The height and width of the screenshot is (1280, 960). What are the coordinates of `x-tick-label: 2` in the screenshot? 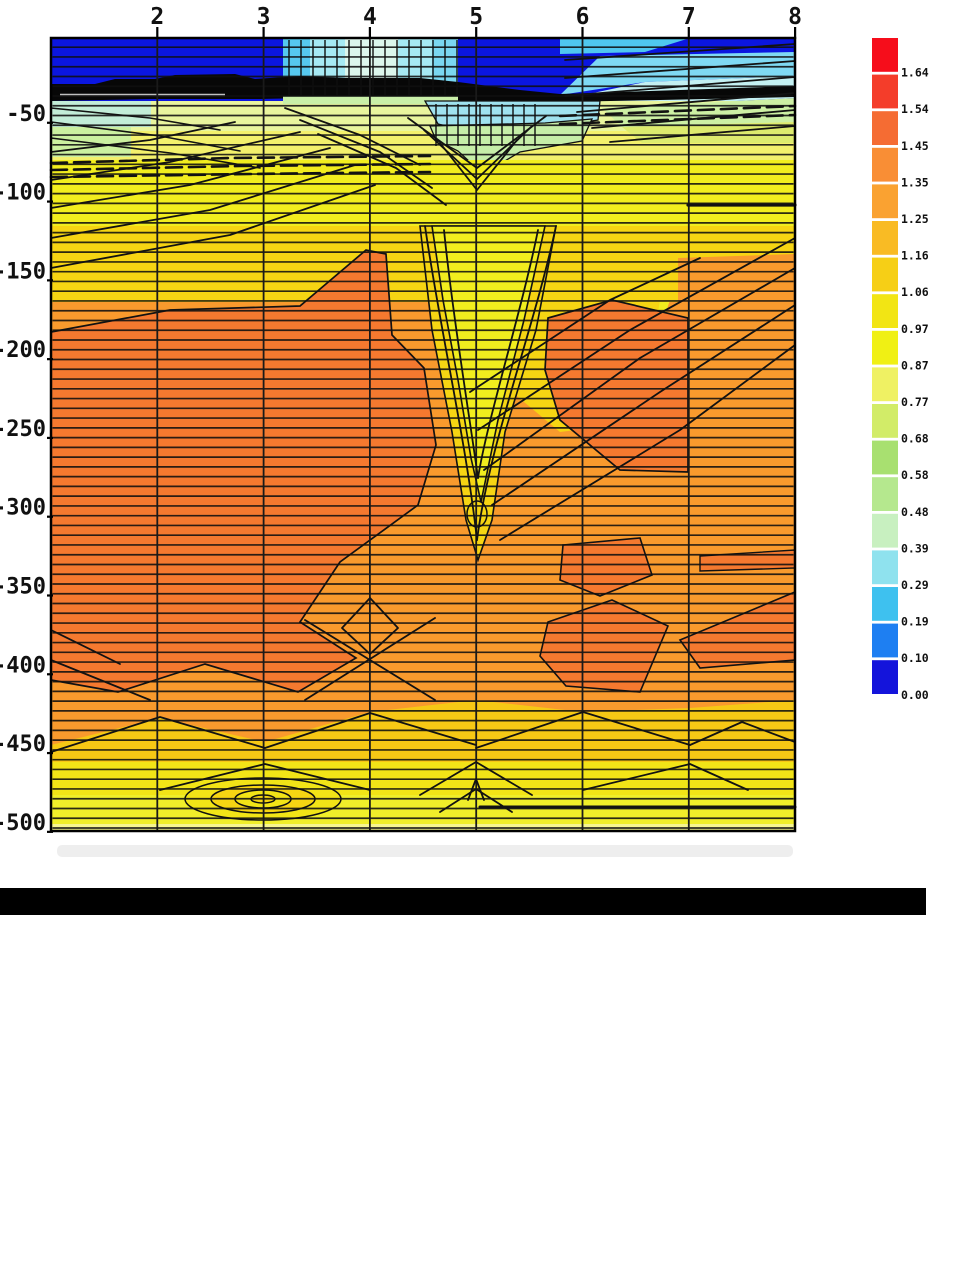 It's located at (157, 17).